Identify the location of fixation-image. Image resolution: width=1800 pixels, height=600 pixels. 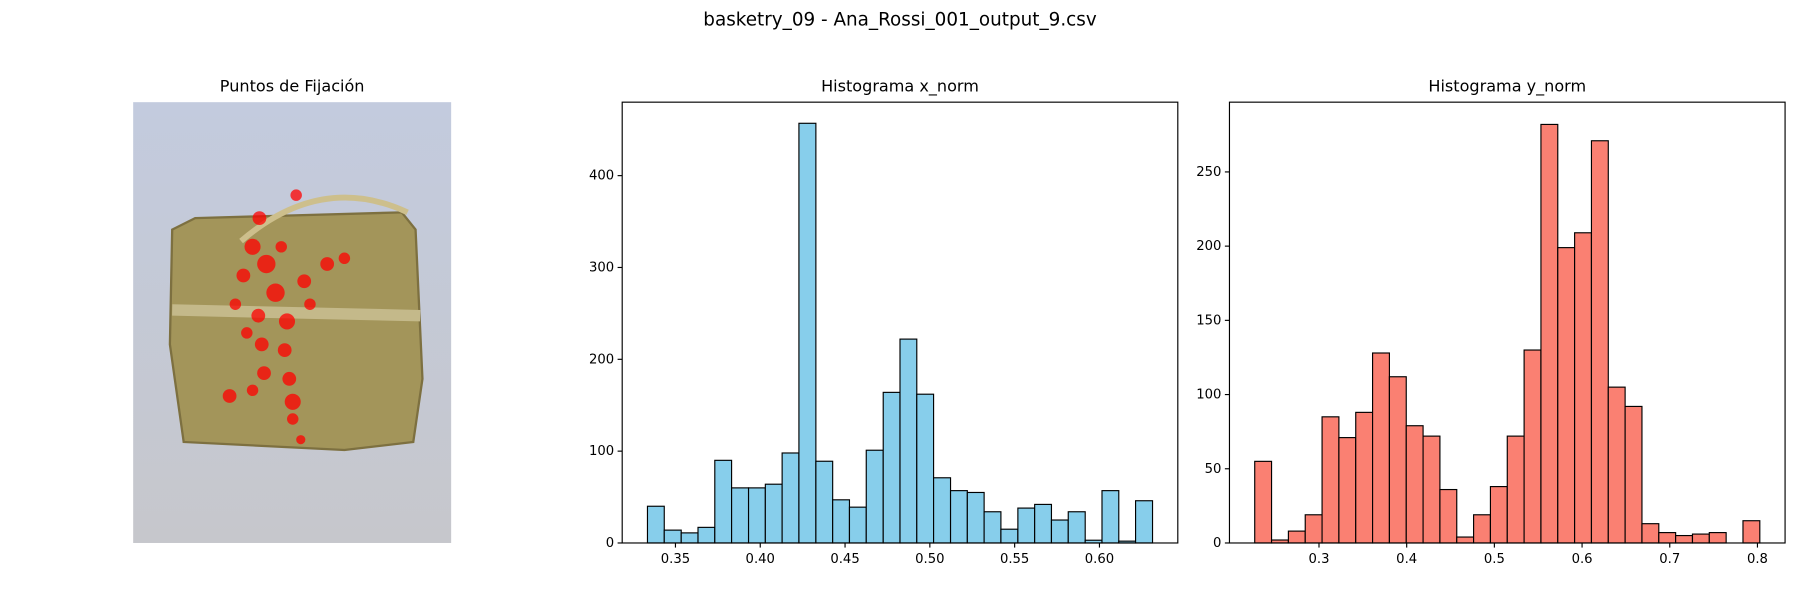
(292, 322).